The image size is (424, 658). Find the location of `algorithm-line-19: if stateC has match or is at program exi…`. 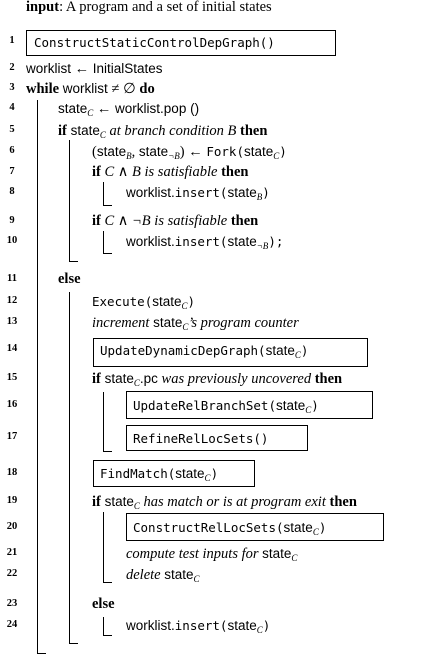

algorithm-line-19: if stateC has match or is at program exi… is located at coordinates (224, 502).